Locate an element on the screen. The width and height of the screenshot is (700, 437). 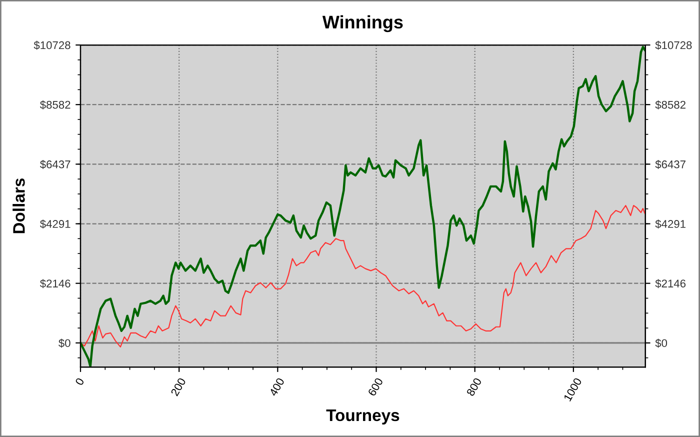
y2-tick-label: $6437 is located at coordinates (670, 164).